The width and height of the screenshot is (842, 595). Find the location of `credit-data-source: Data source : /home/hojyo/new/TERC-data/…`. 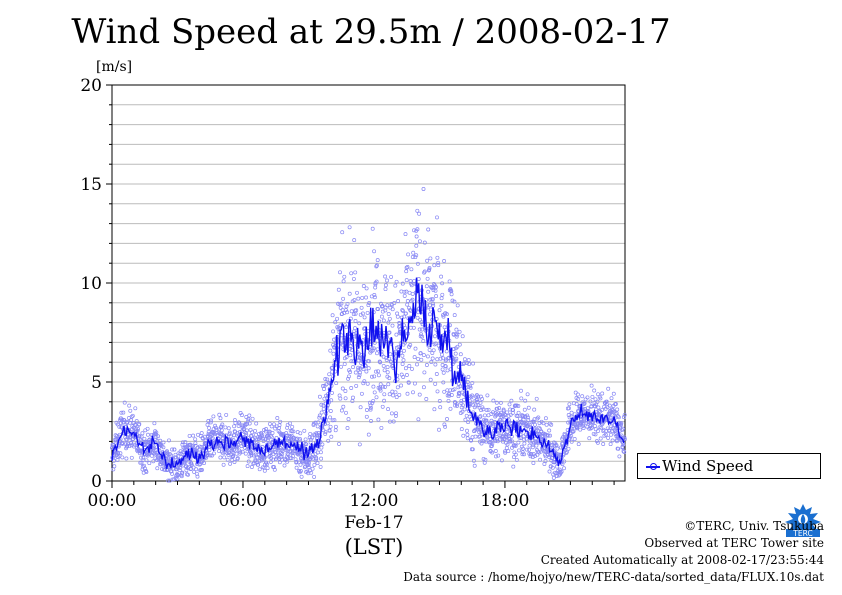

credit-data-source: Data source : /home/hojyo/new/TERC-data/… is located at coordinates (613, 577).